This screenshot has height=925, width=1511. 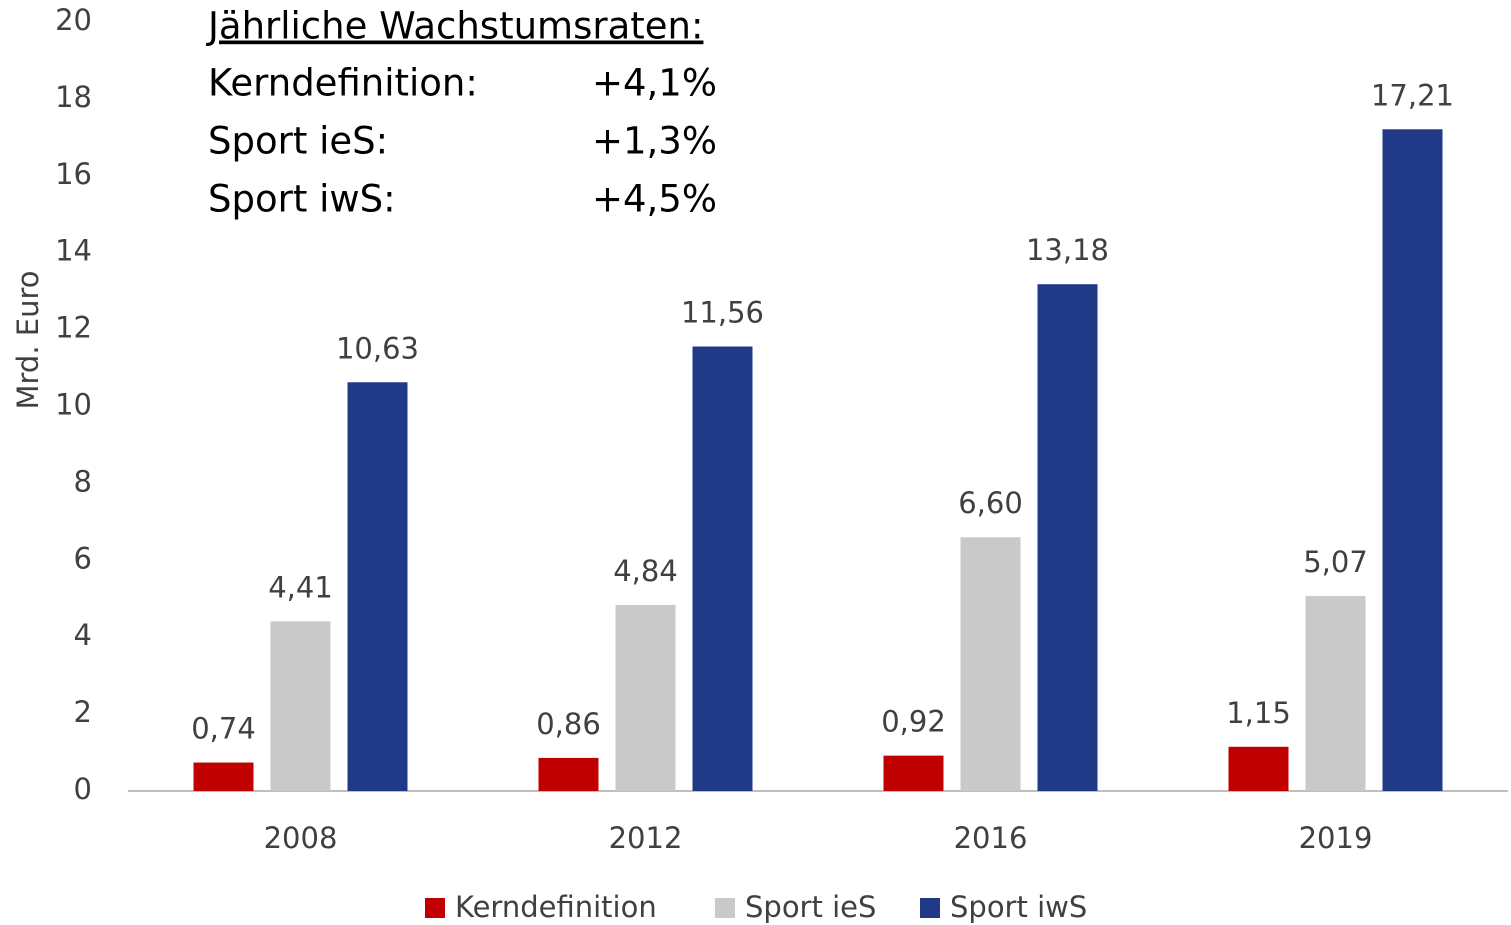 What do you see at coordinates (73, 174) in the screenshot?
I see `y-tick-label: 16` at bounding box center [73, 174].